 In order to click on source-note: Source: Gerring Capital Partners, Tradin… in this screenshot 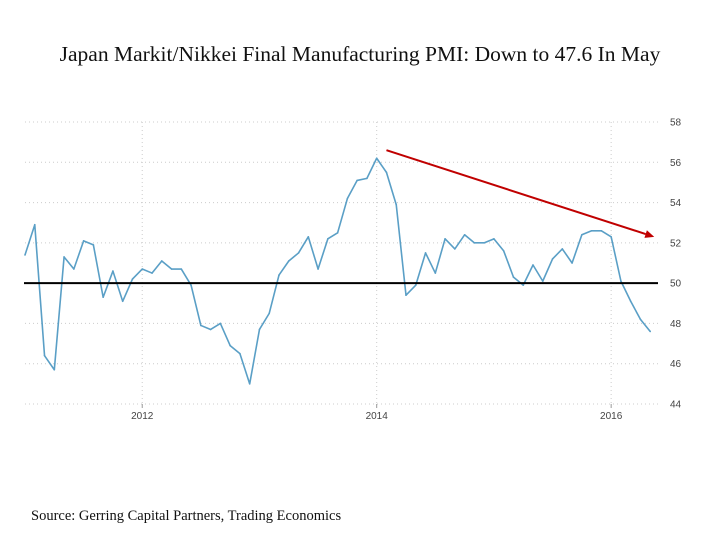, I will do `click(186, 516)`.